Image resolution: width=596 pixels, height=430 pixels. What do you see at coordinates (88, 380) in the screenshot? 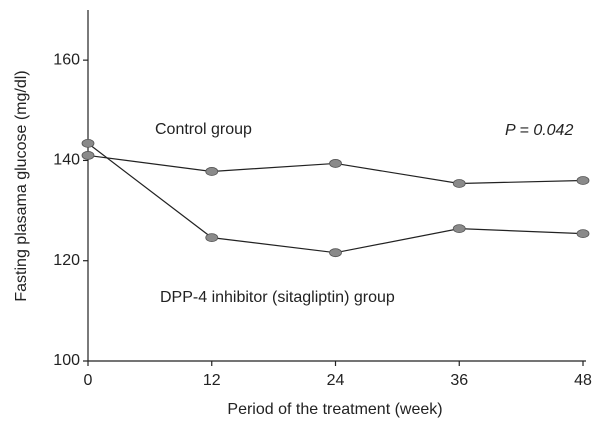
I see `x-tick-label: 0` at bounding box center [88, 380].